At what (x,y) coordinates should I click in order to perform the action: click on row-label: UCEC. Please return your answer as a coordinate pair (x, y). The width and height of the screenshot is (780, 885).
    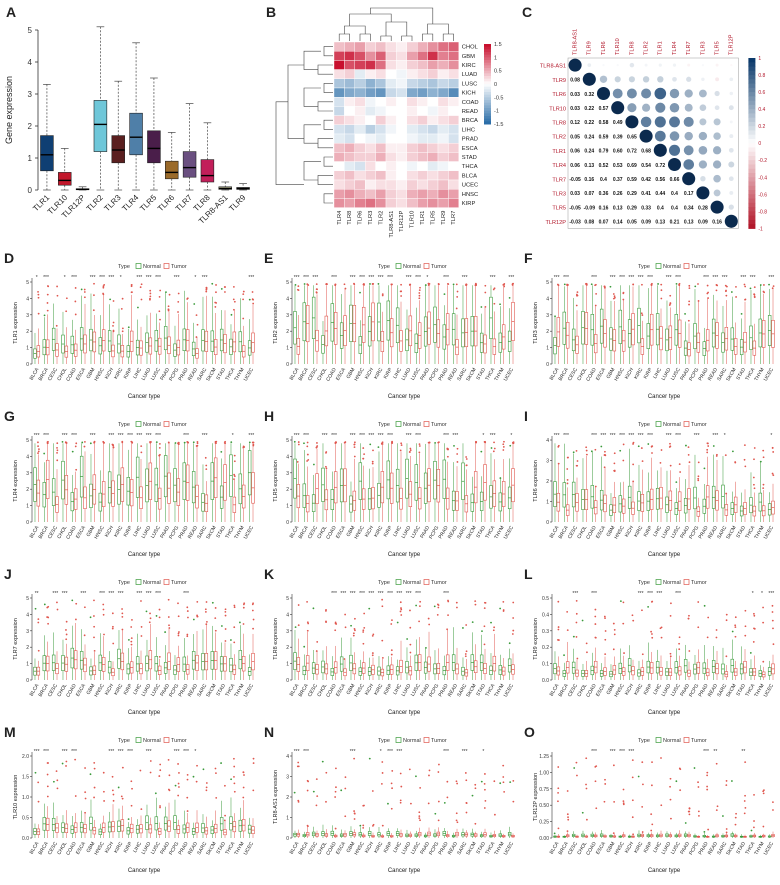
    Looking at the image, I should click on (470, 186).